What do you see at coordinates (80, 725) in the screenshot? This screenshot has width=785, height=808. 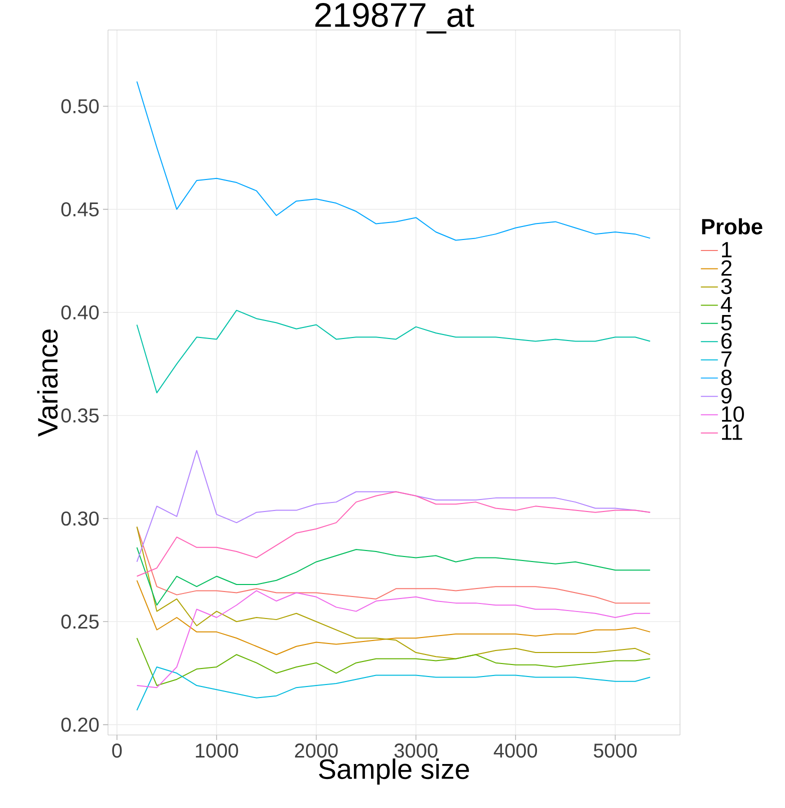 I see `y-tick-label: 0.20` at bounding box center [80, 725].